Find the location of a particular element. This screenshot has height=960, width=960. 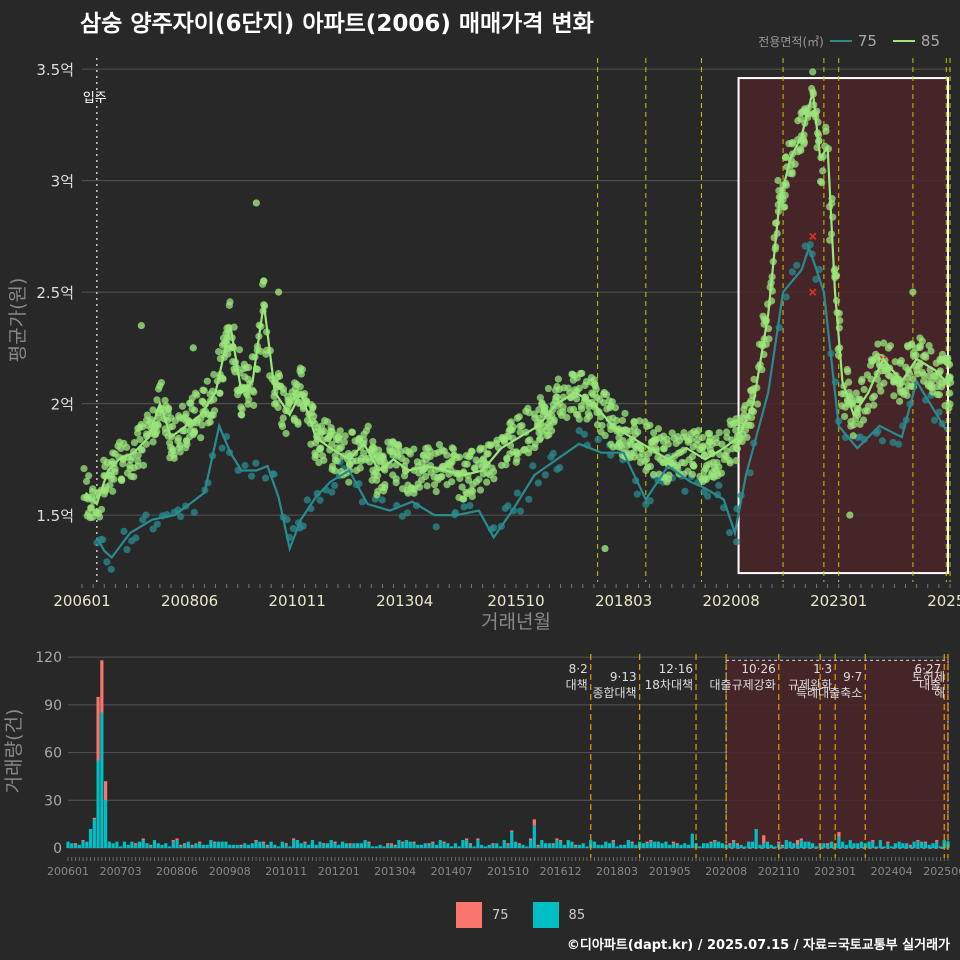

price-xtick-label: 202301 is located at coordinates (838, 601).